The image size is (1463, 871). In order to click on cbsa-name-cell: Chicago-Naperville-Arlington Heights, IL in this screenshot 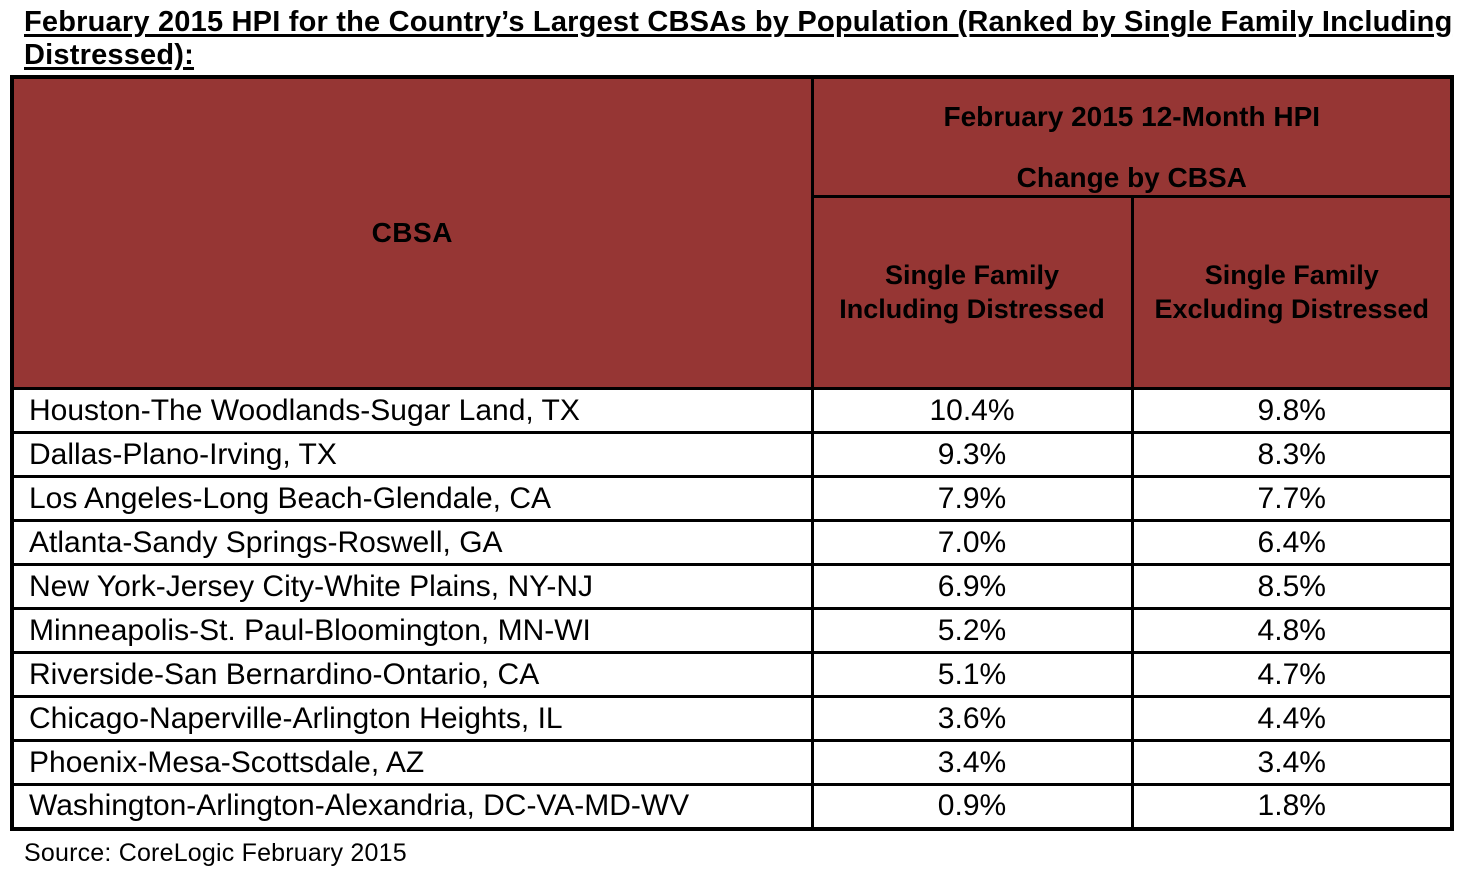, I will do `click(412, 719)`.